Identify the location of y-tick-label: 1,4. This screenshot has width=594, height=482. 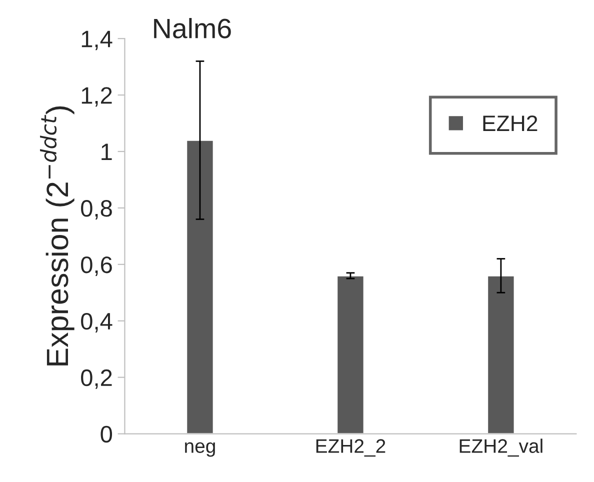
(97, 40).